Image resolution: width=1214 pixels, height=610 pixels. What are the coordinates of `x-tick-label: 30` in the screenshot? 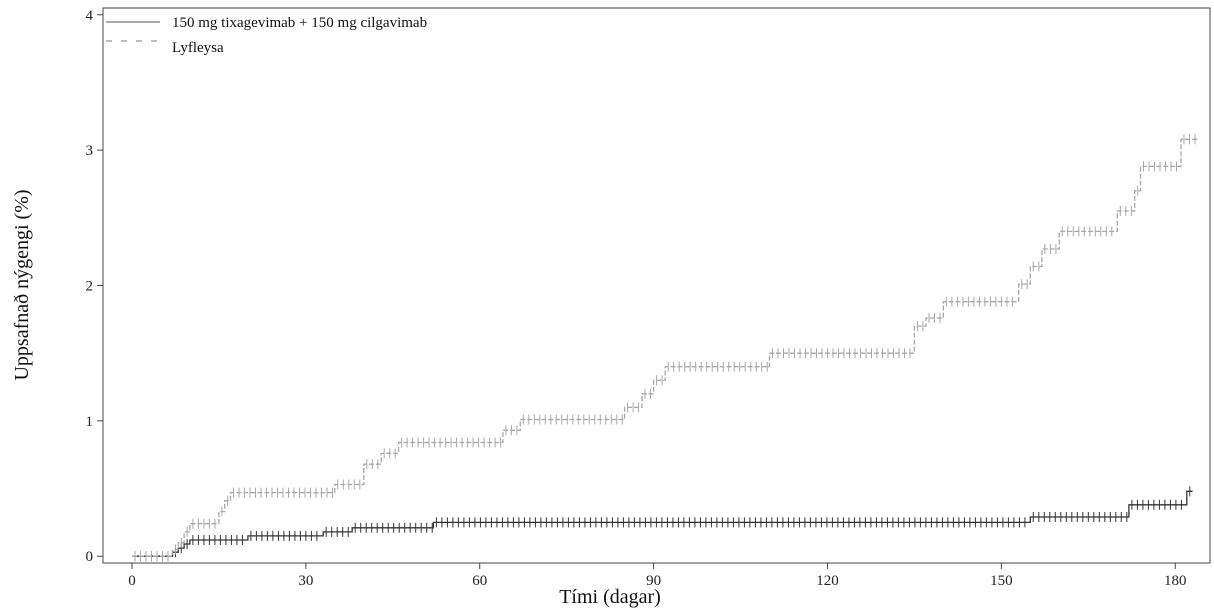 It's located at (305, 581).